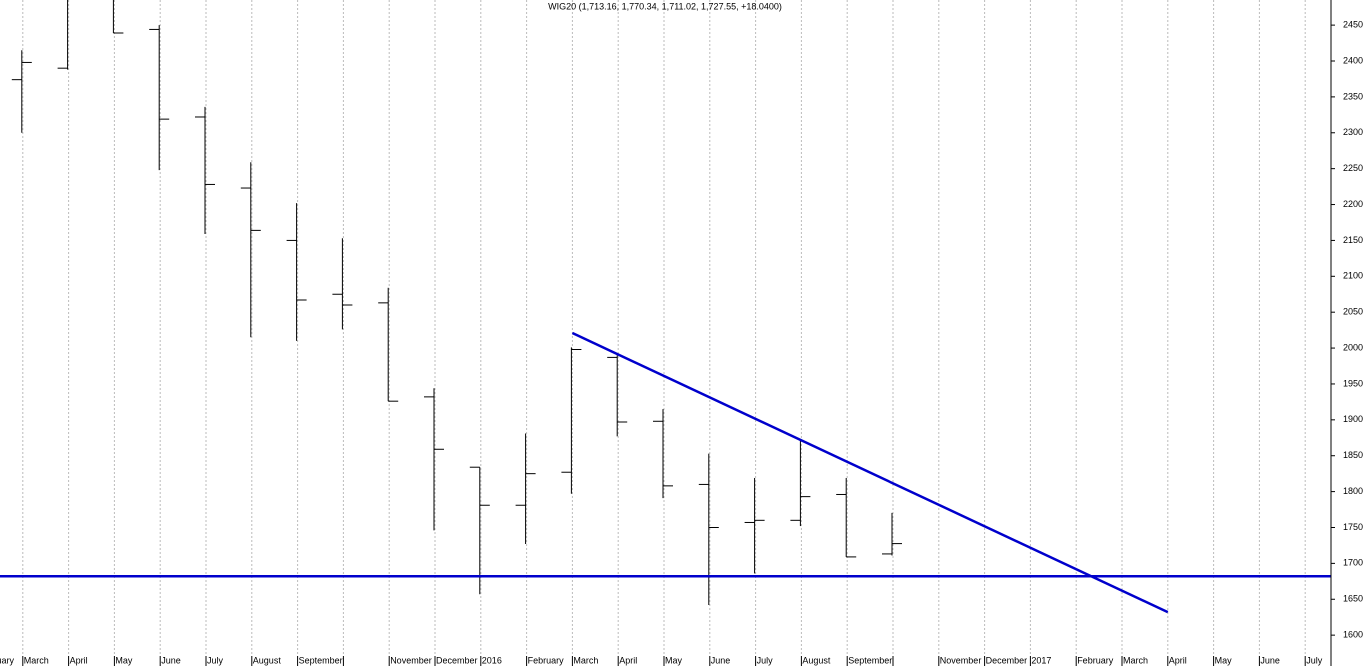  Describe the element at coordinates (1353, 599) in the screenshot. I see `y-tick-label: 1650` at that location.